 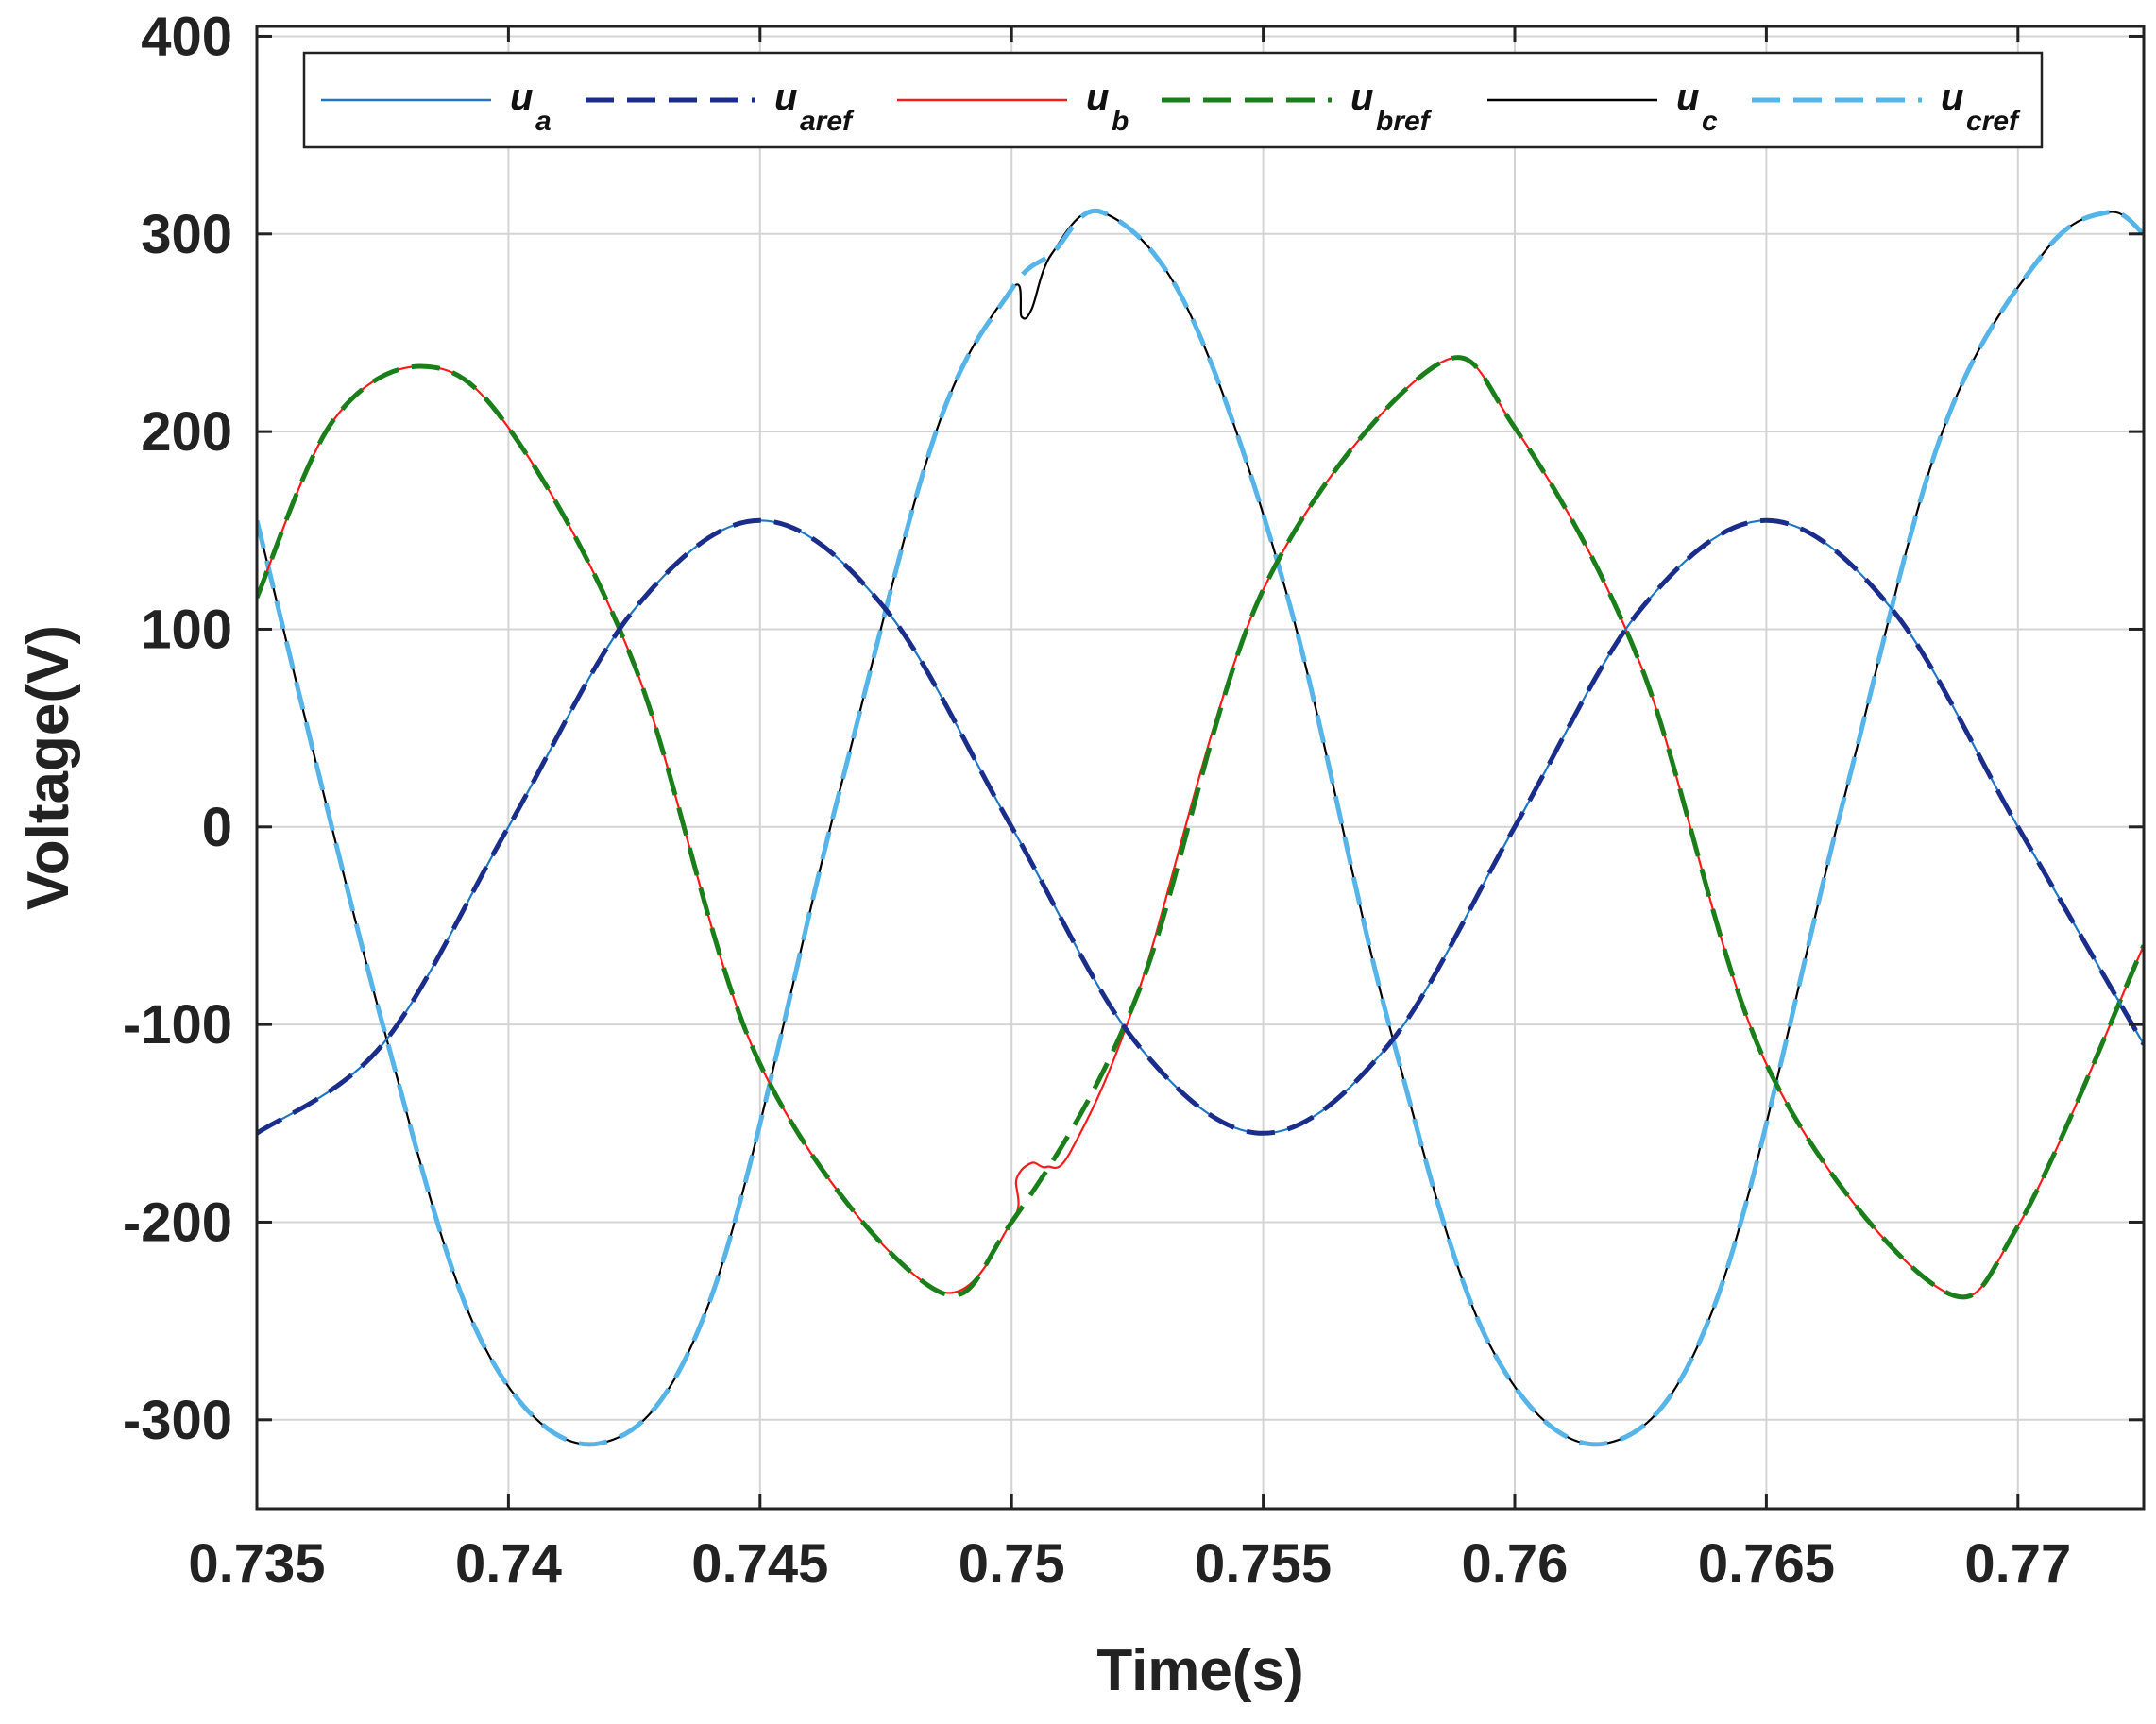 I want to click on x-tick-label: 0.77, so click(x=2018, y=1564).